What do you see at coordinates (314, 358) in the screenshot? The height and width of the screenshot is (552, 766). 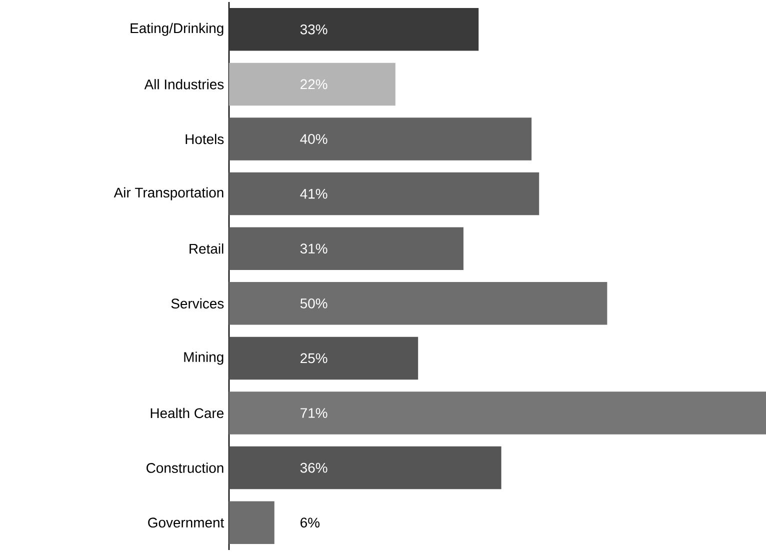 I see `data-label: 25%` at bounding box center [314, 358].